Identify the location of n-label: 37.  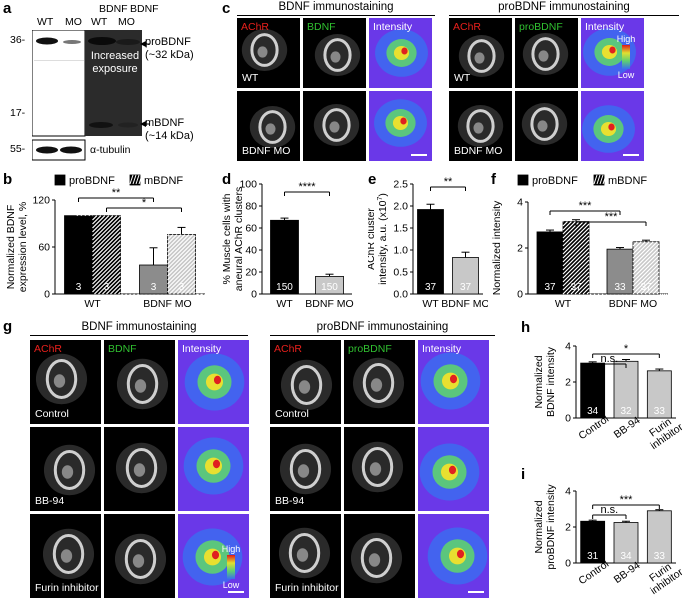
(550, 287).